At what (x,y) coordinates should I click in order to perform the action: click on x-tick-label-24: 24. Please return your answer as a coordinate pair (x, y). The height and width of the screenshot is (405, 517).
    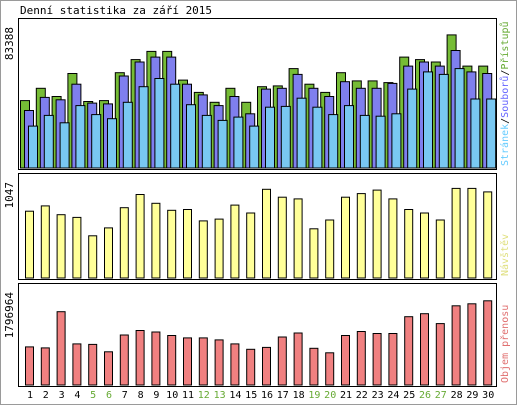
    Looking at the image, I should click on (393, 395).